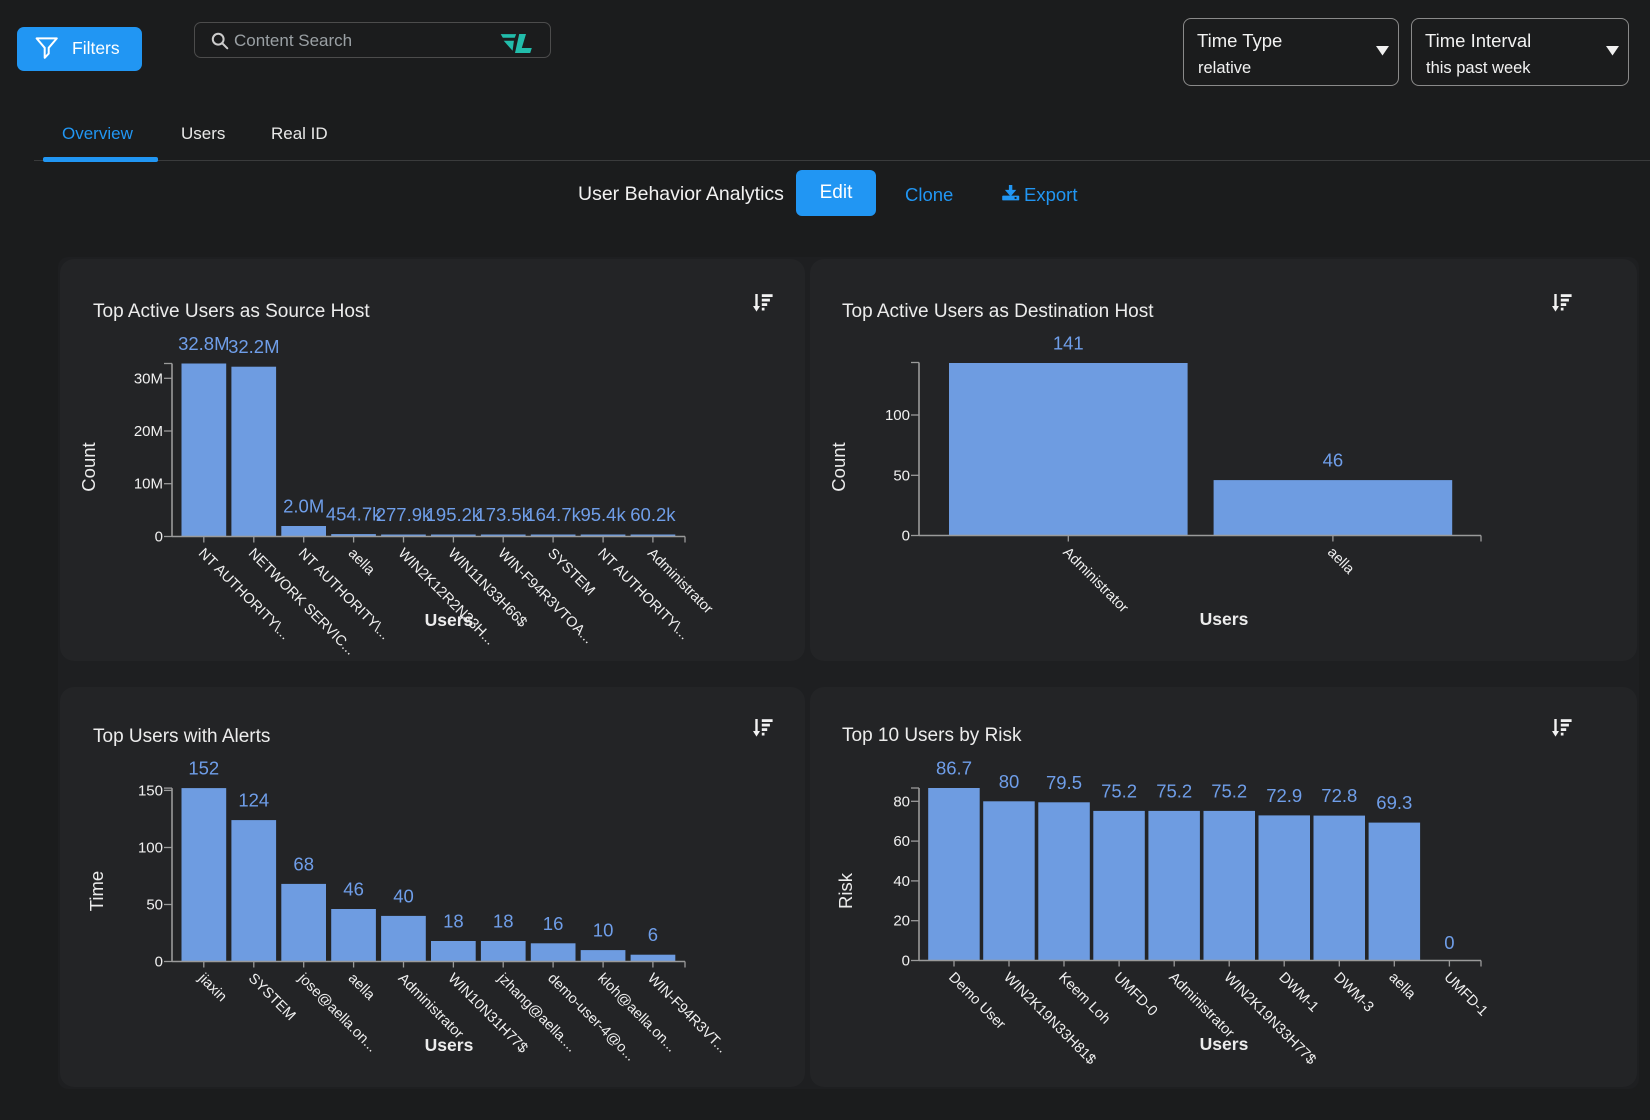 Image resolution: width=1650 pixels, height=1120 pixels. I want to click on svg-text: jiaxin, so click(211, 987).